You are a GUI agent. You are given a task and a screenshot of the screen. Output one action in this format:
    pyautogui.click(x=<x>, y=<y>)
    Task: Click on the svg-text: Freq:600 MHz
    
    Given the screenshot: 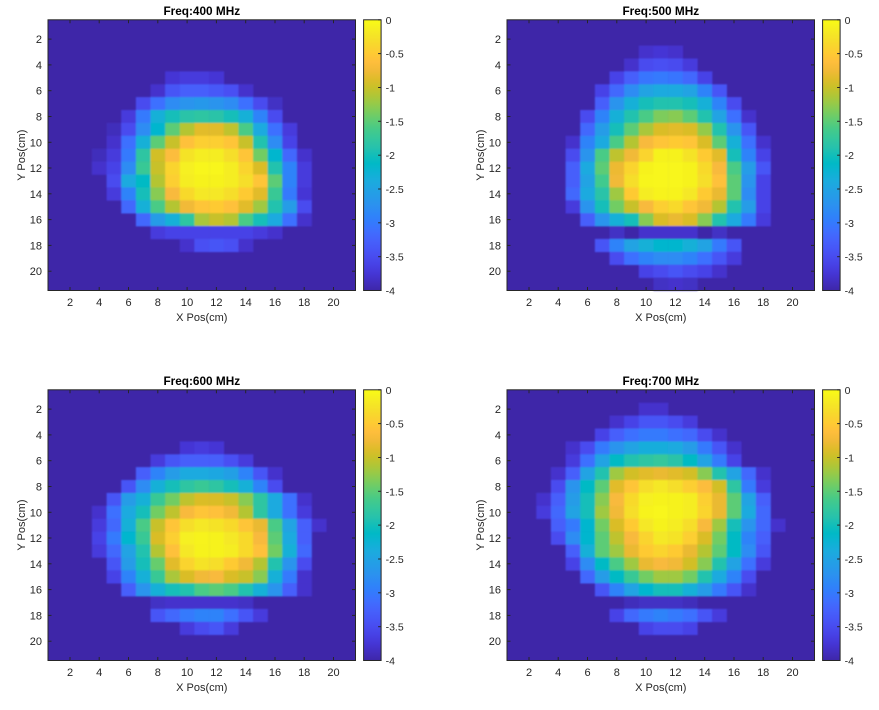 What is the action you would take?
    pyautogui.click(x=201, y=381)
    